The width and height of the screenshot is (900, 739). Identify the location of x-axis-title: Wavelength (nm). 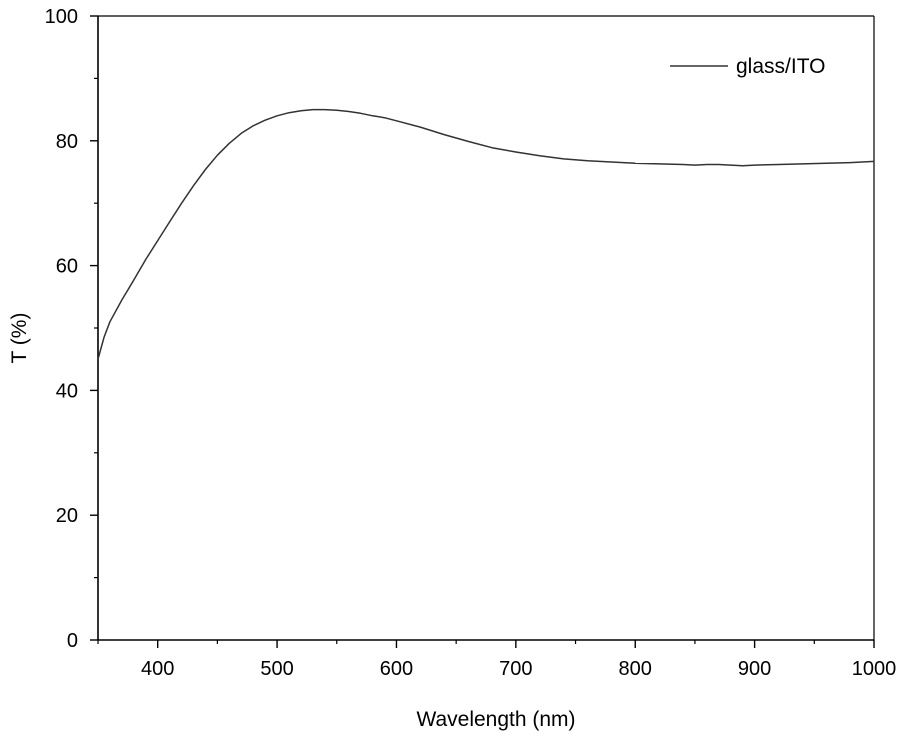
(495, 719).